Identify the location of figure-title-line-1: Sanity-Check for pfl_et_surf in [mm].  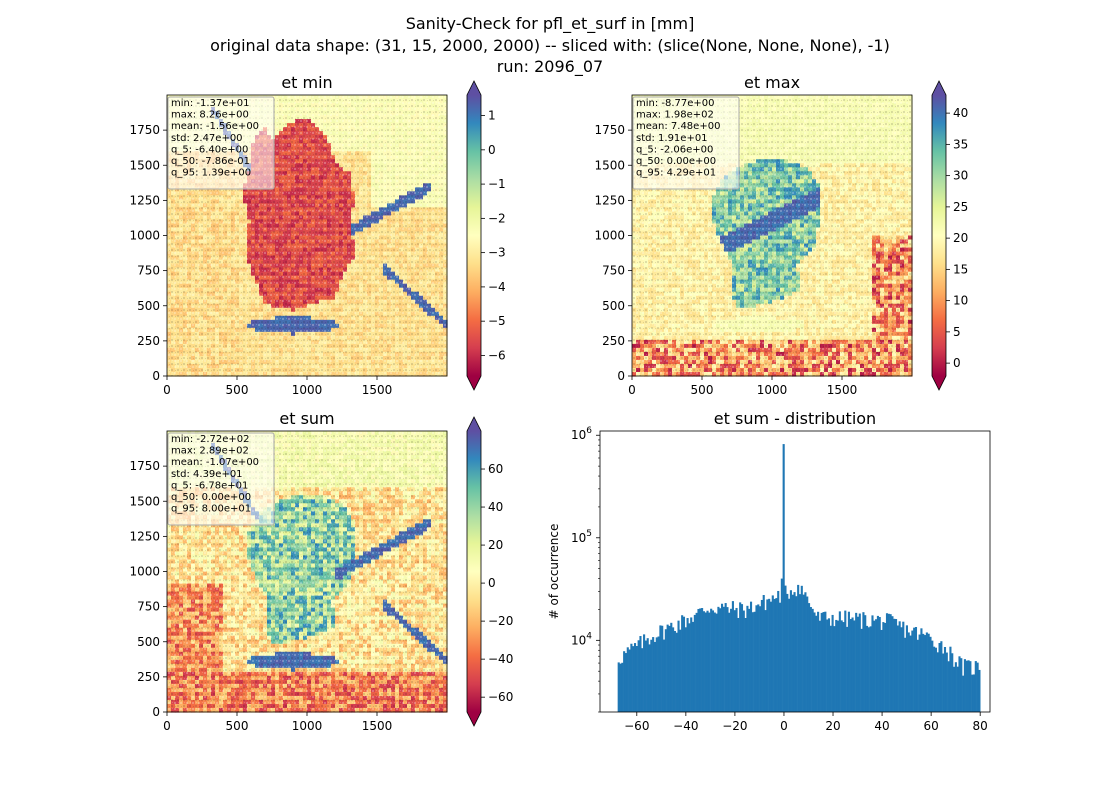
(550, 24).